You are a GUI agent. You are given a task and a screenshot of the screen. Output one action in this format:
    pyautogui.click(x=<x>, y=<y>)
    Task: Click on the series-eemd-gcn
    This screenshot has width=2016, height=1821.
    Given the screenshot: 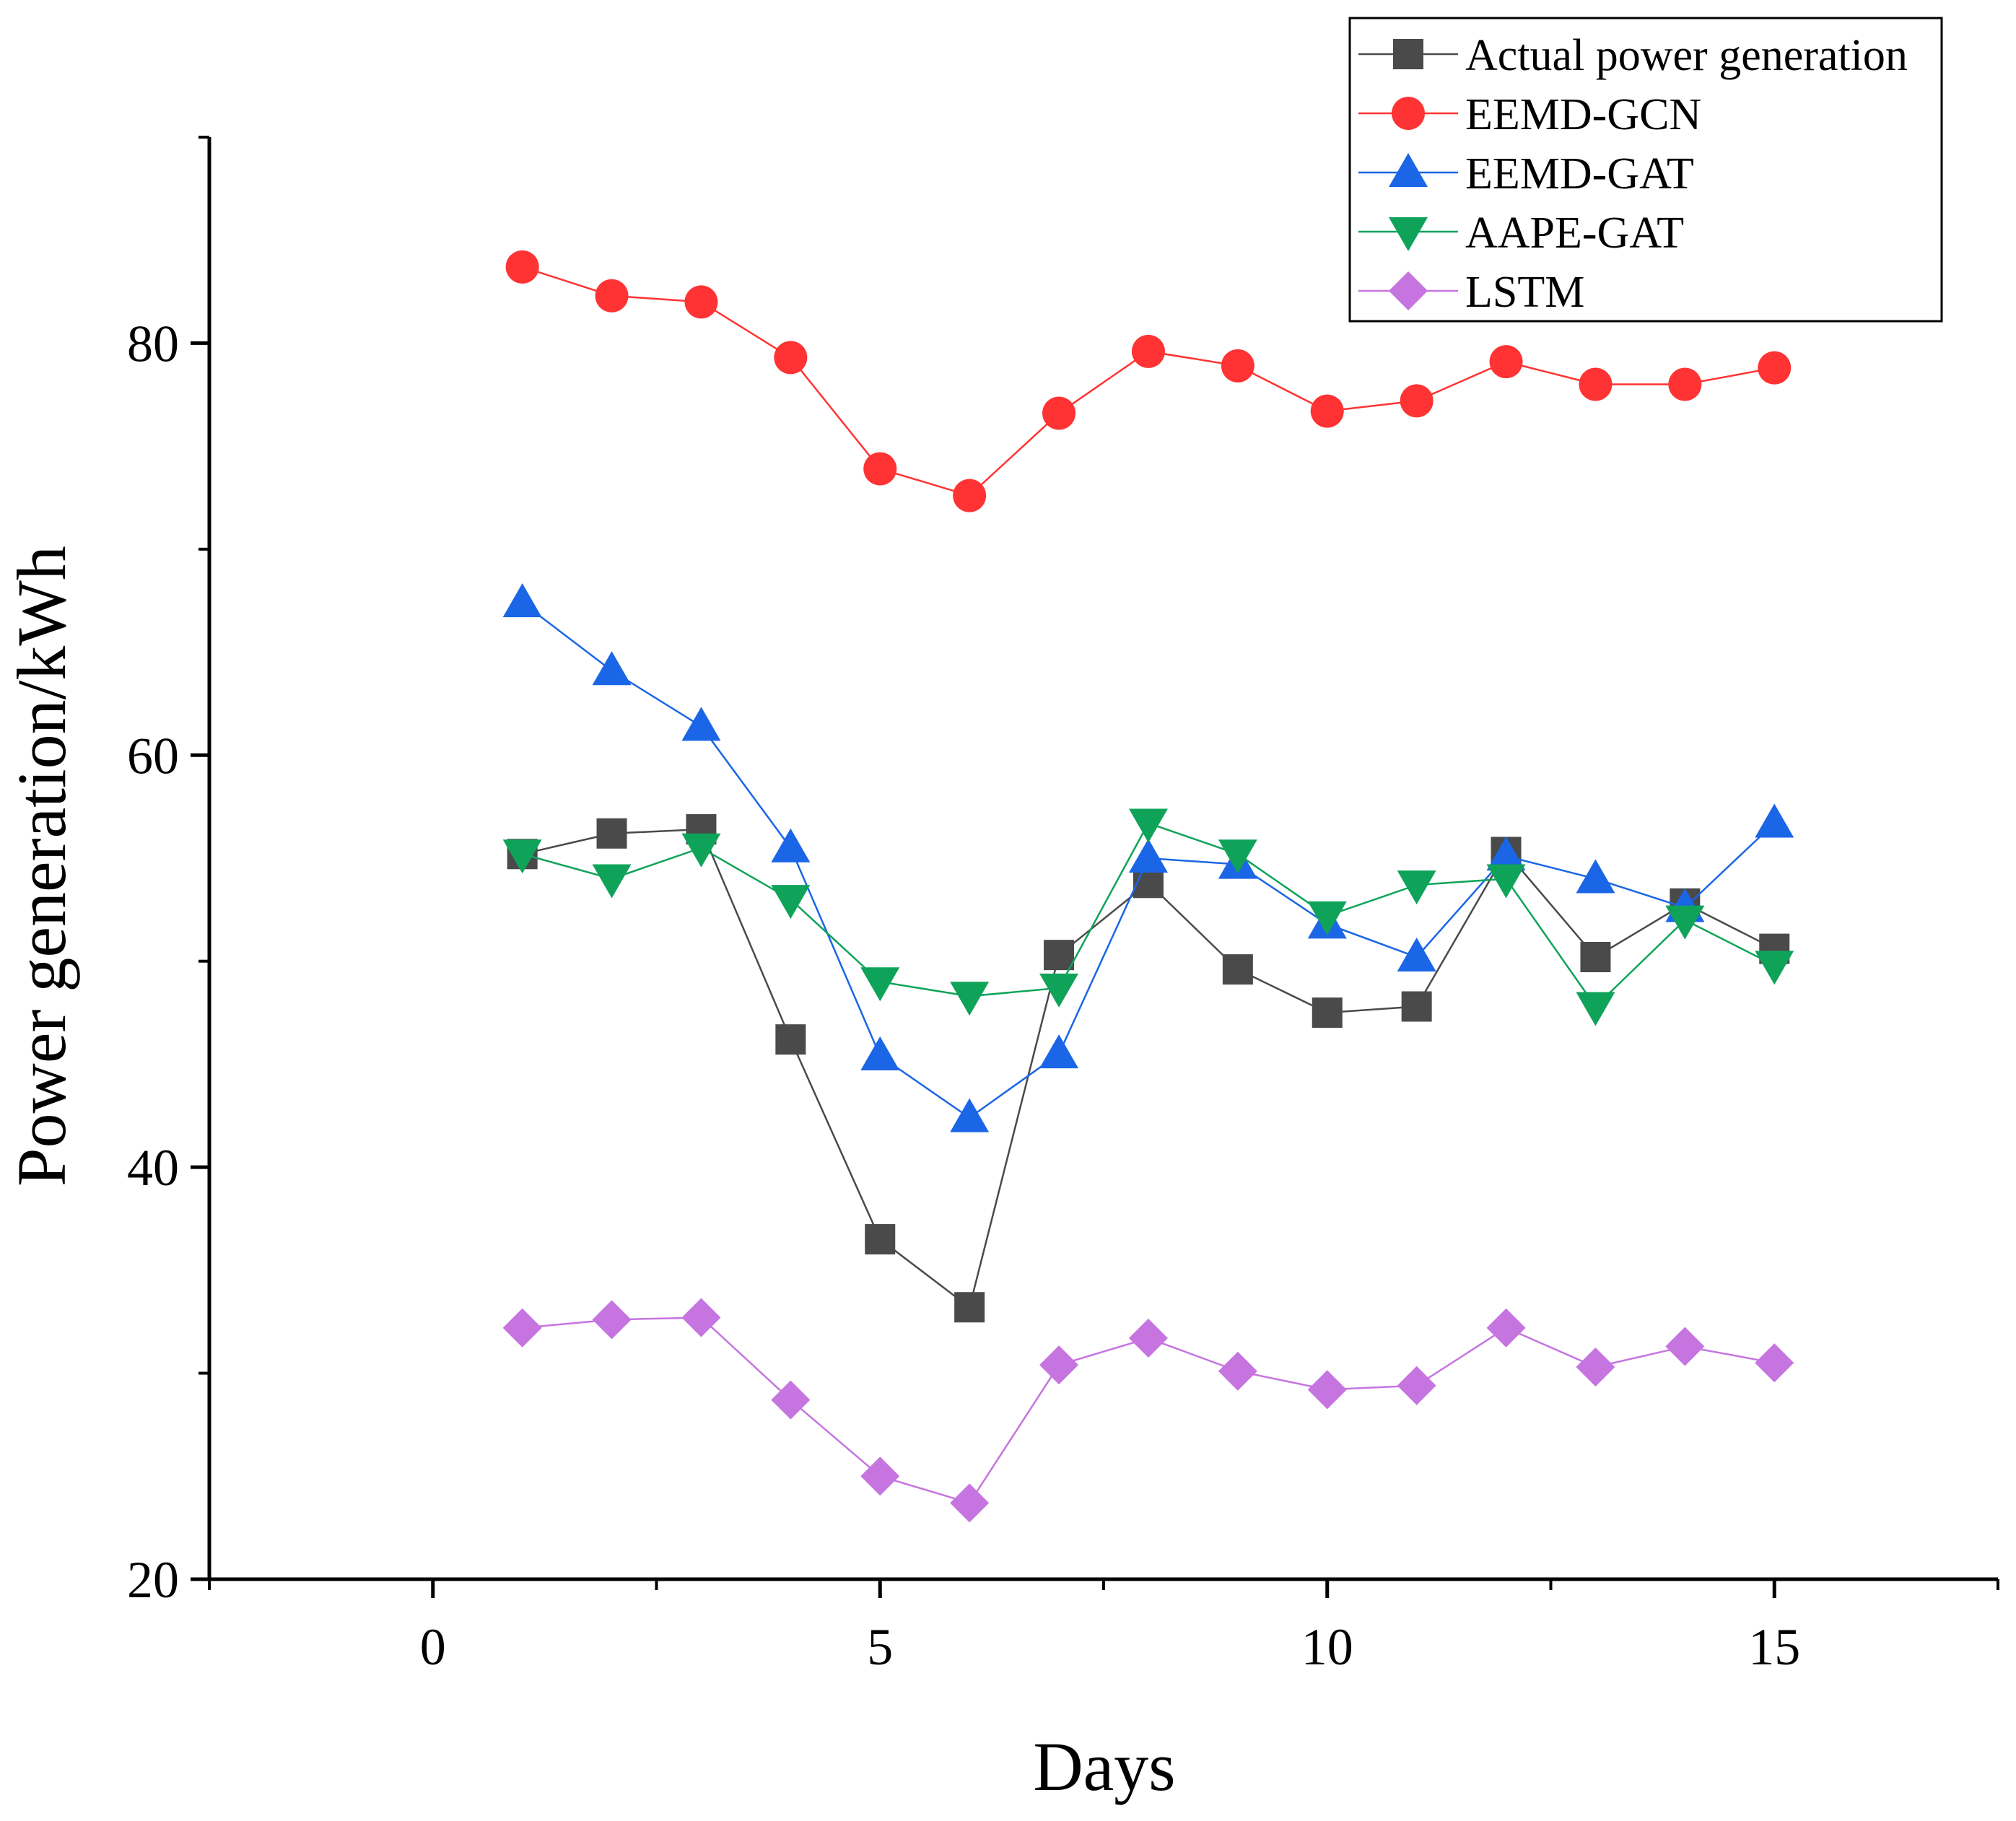 What is the action you would take?
    pyautogui.click(x=1148, y=381)
    